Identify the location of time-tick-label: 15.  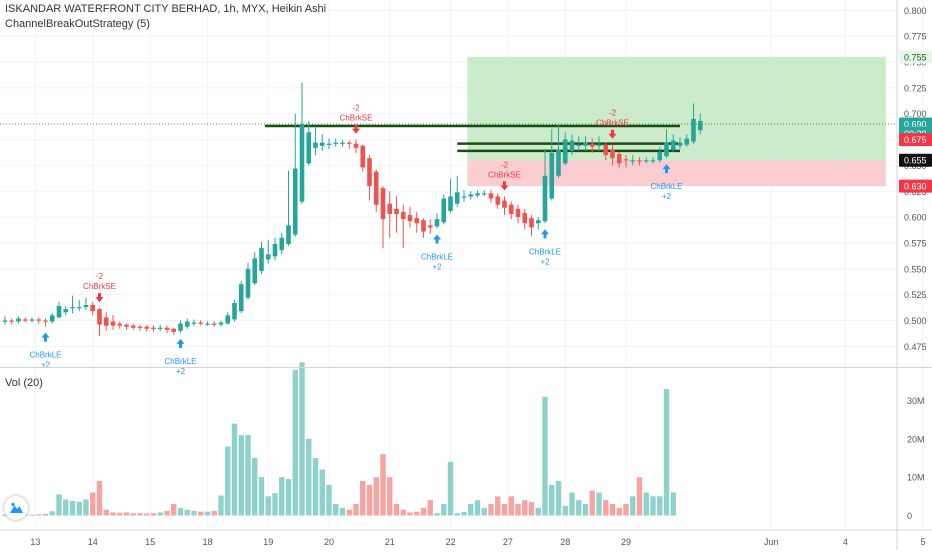
(150, 542).